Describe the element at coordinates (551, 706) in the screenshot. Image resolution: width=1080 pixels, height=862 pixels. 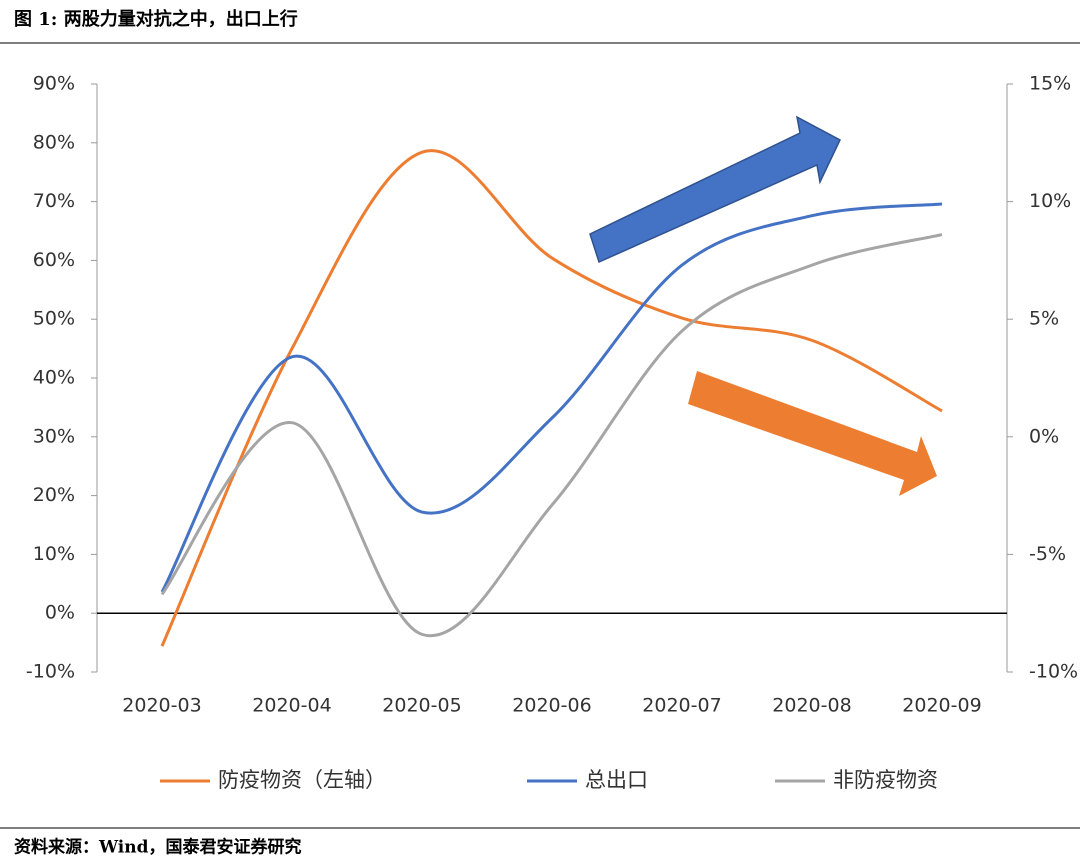
I see `x-tick-label: 2020-06` at that location.